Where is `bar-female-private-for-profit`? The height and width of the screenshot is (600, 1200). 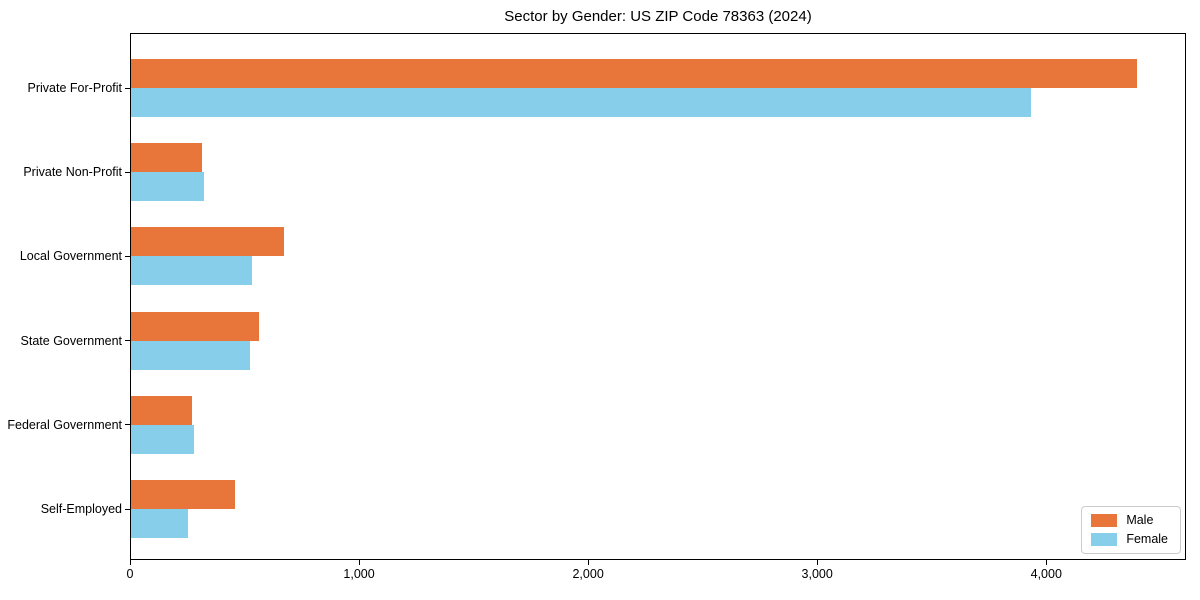 bar-female-private-for-profit is located at coordinates (581, 102).